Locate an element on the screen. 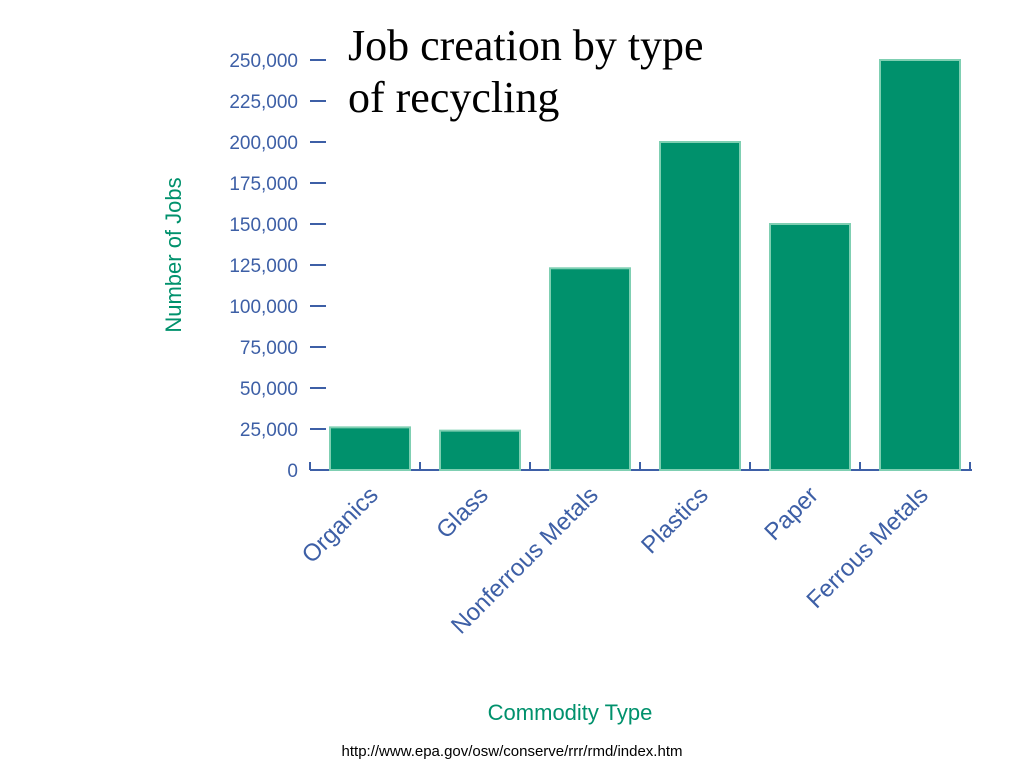 The width and height of the screenshot is (1024, 768). x-tick-label: Paper is located at coordinates (791, 514).